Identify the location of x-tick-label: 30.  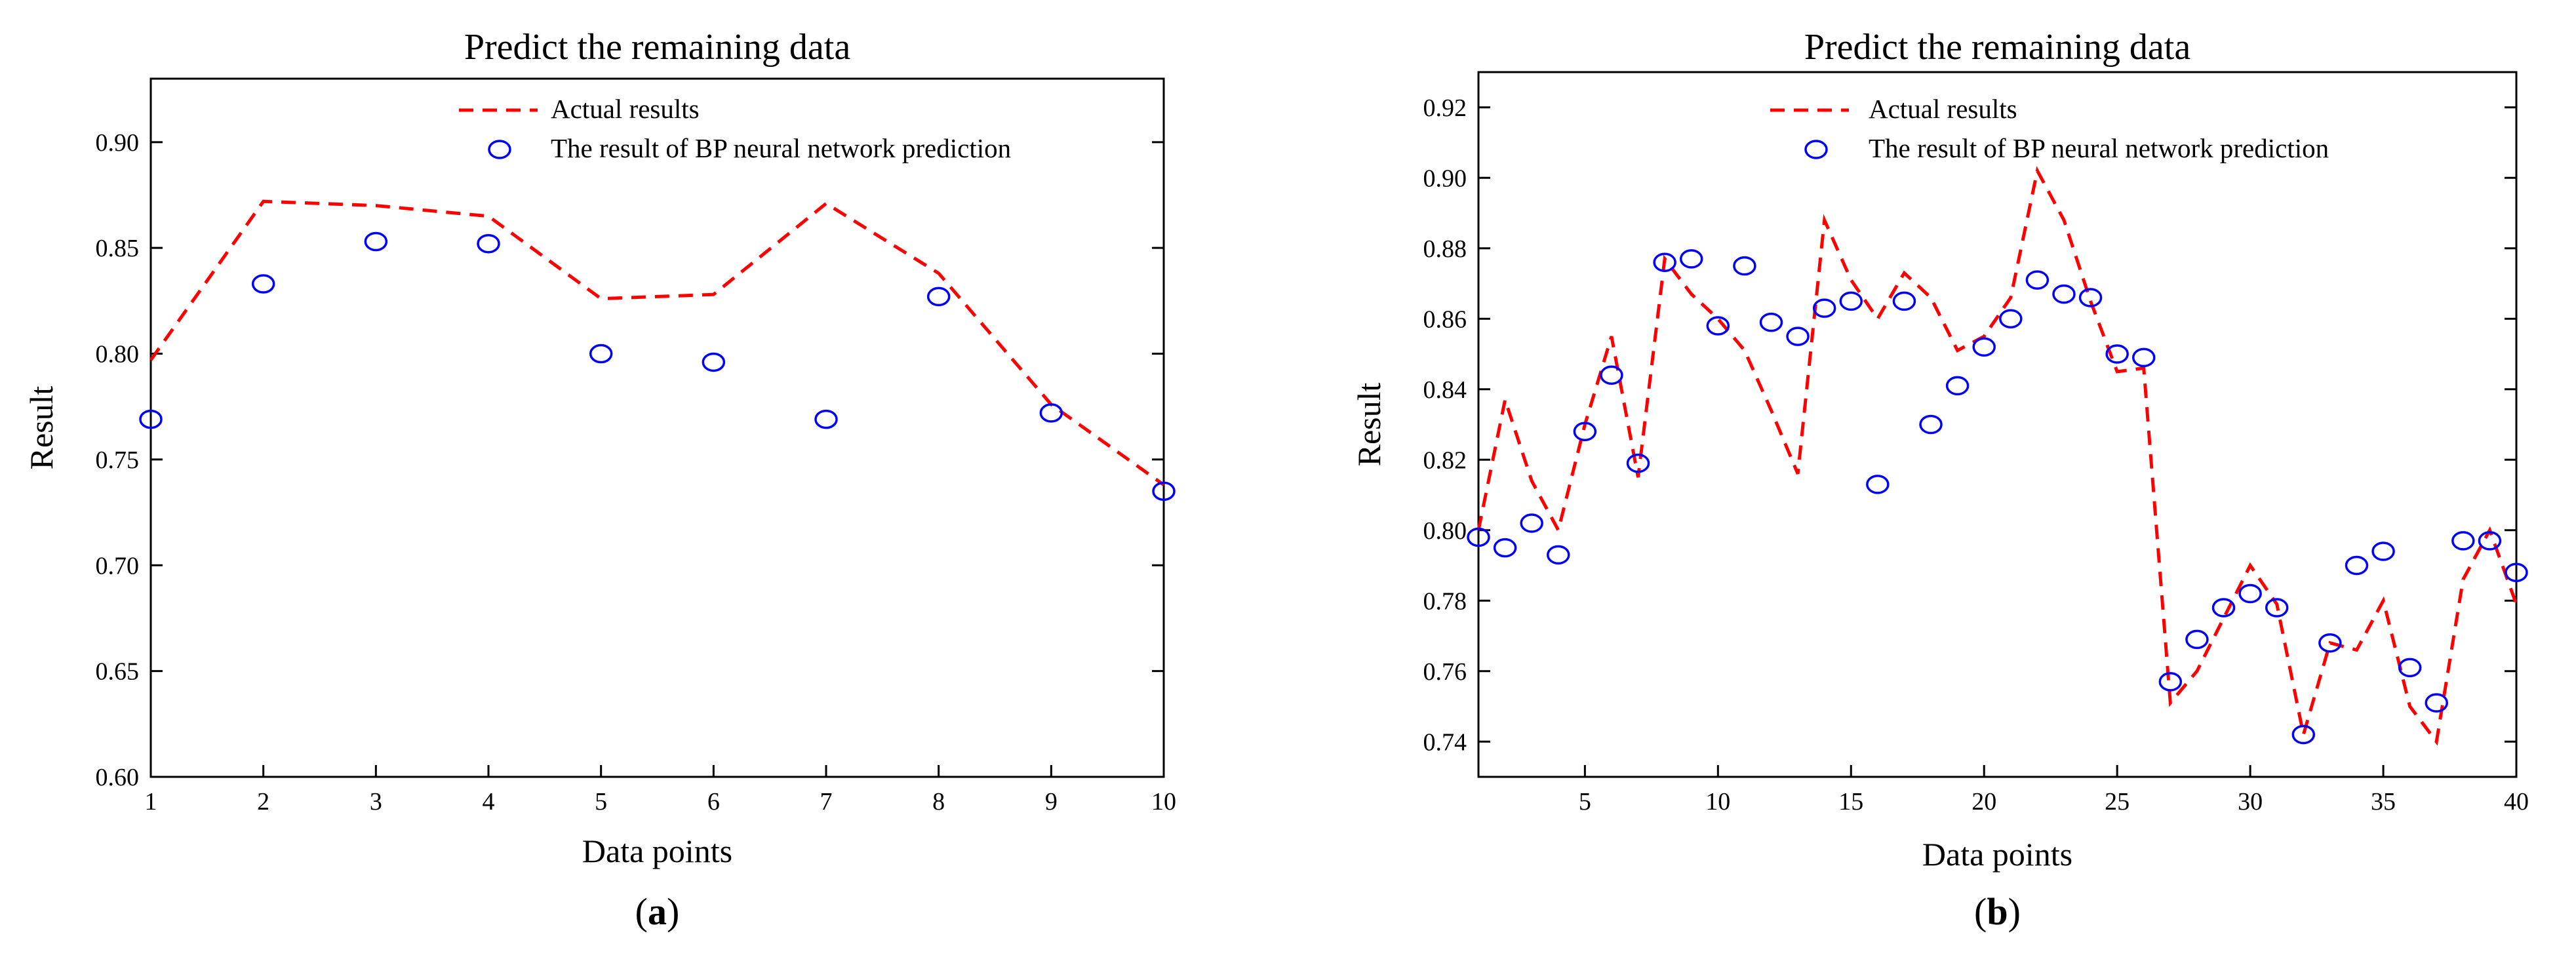
(2250, 802).